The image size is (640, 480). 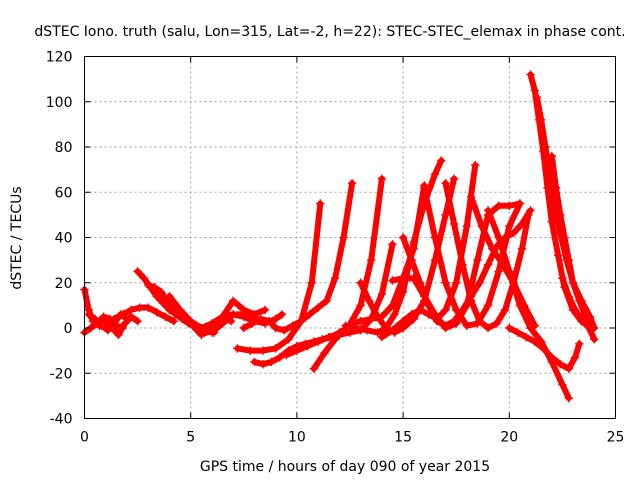 I want to click on y-tick-label: -40, so click(x=61, y=420).